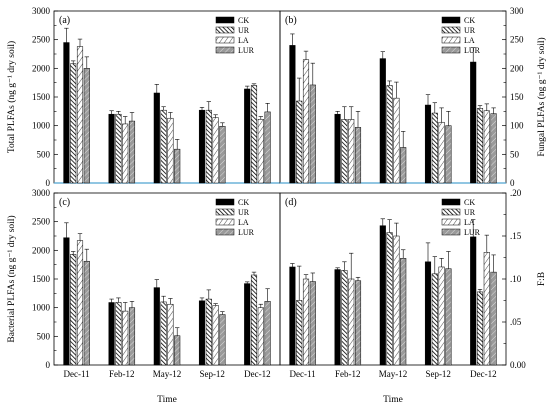 The width and height of the screenshot is (550, 406). I want to click on y-tick-label: 2500, so click(41, 222).